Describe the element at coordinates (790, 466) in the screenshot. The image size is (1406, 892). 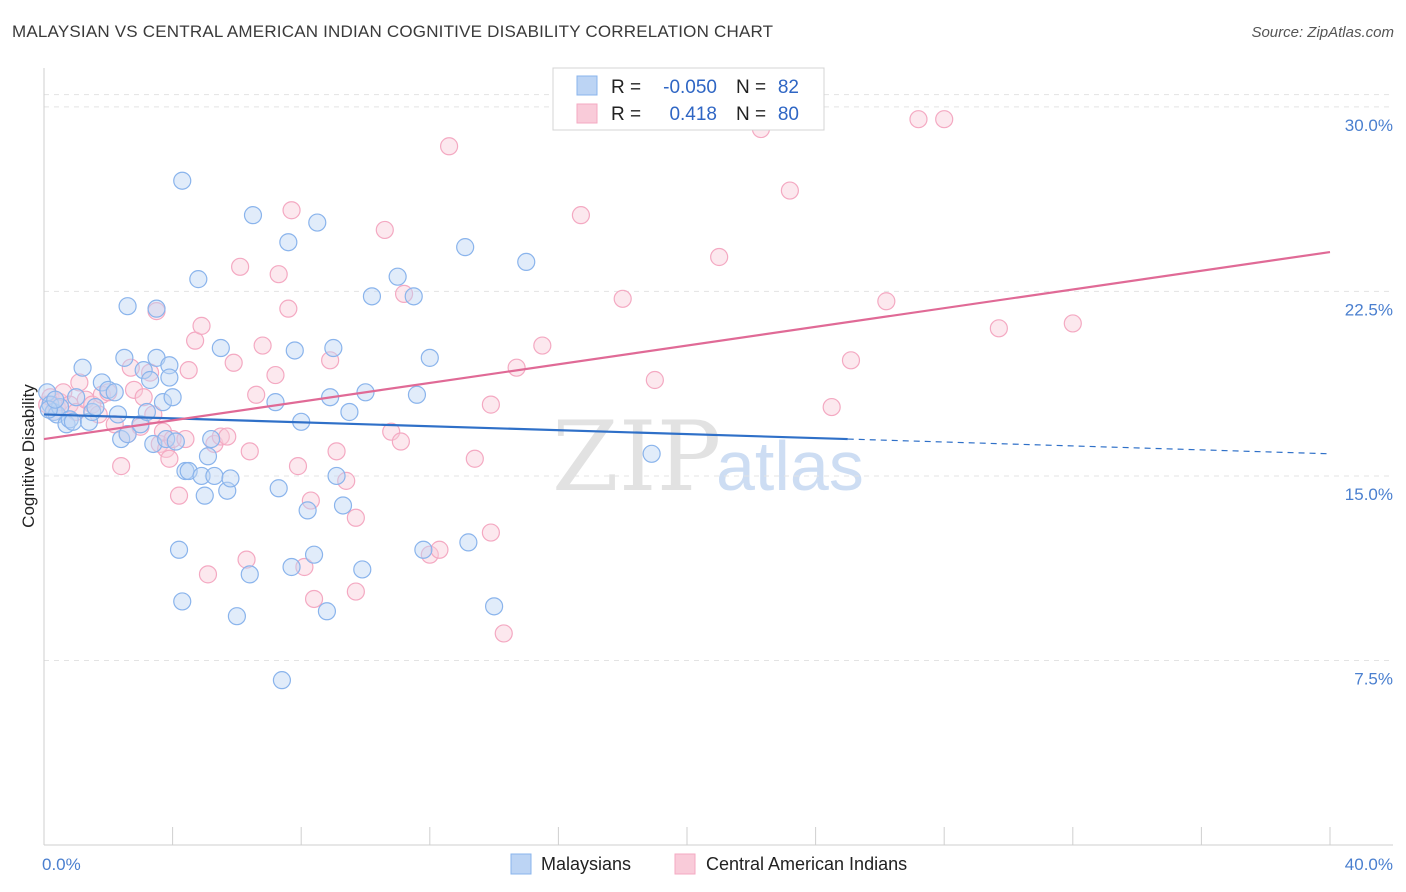
I see `watermark-atlas: atlas` at that location.